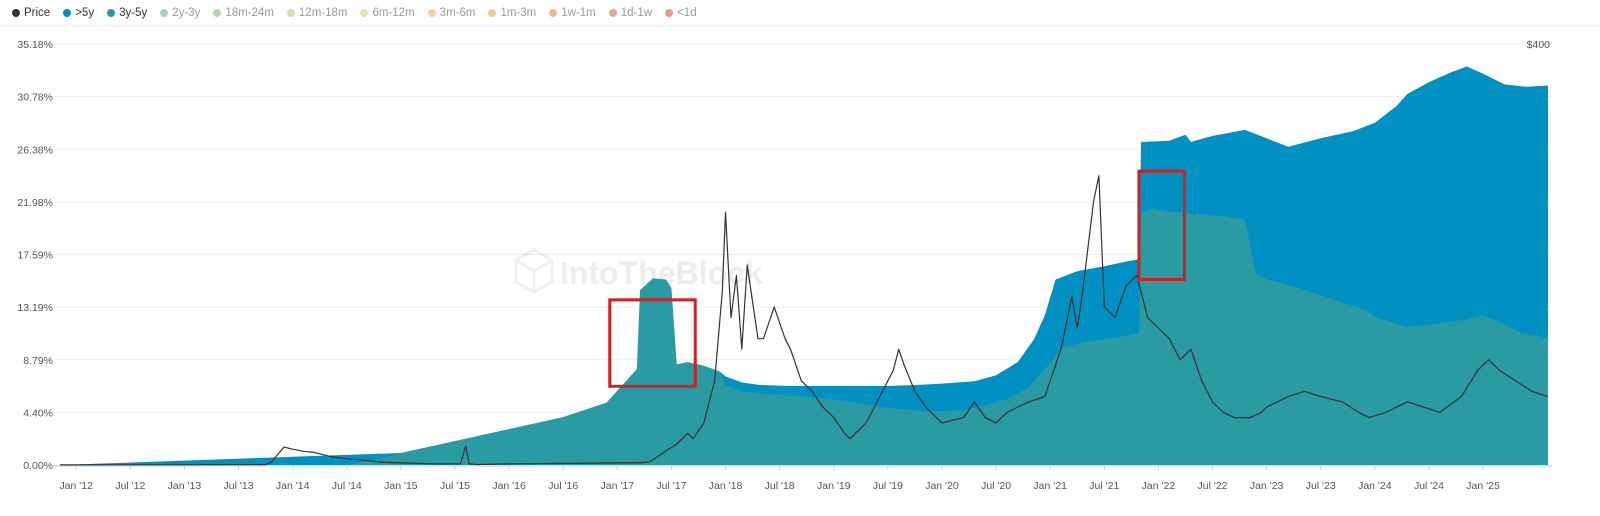 The height and width of the screenshot is (516, 1600). I want to click on legend-label: 3y-5y, so click(133, 13).